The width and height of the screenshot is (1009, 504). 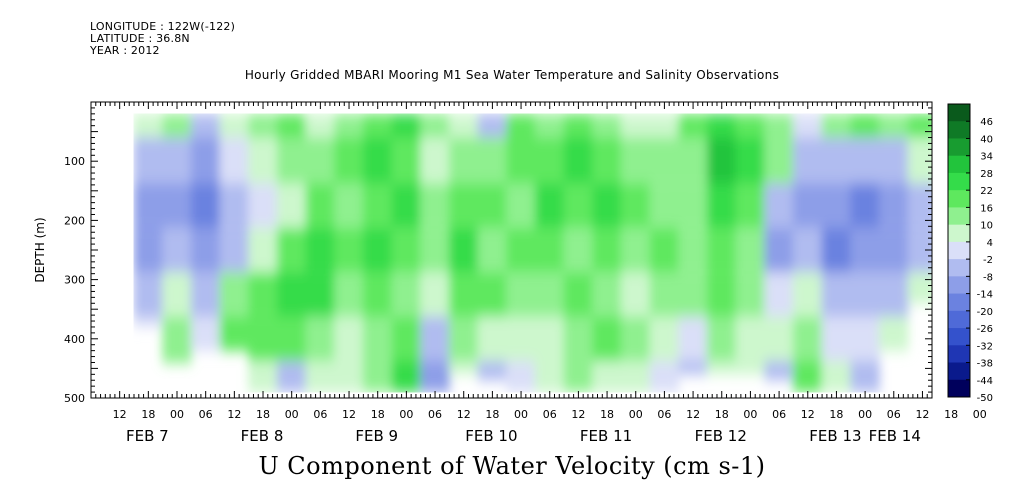 What do you see at coordinates (74, 339) in the screenshot?
I see `y-tick-label: 400` at bounding box center [74, 339].